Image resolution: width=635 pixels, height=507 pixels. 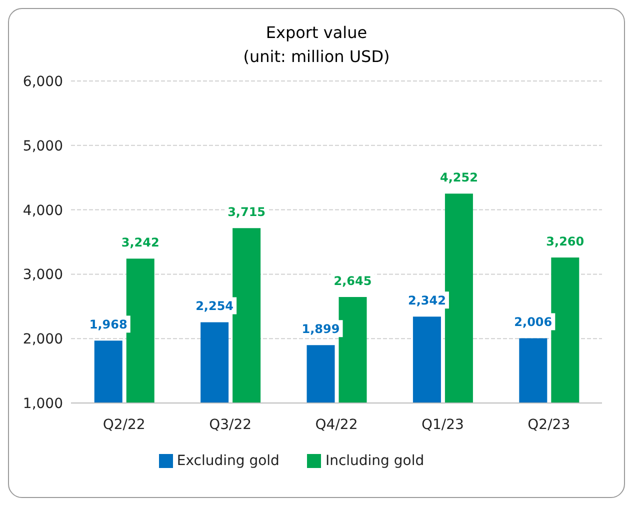 What do you see at coordinates (42, 146) in the screenshot?
I see `y-tick-label: 5,000` at bounding box center [42, 146].